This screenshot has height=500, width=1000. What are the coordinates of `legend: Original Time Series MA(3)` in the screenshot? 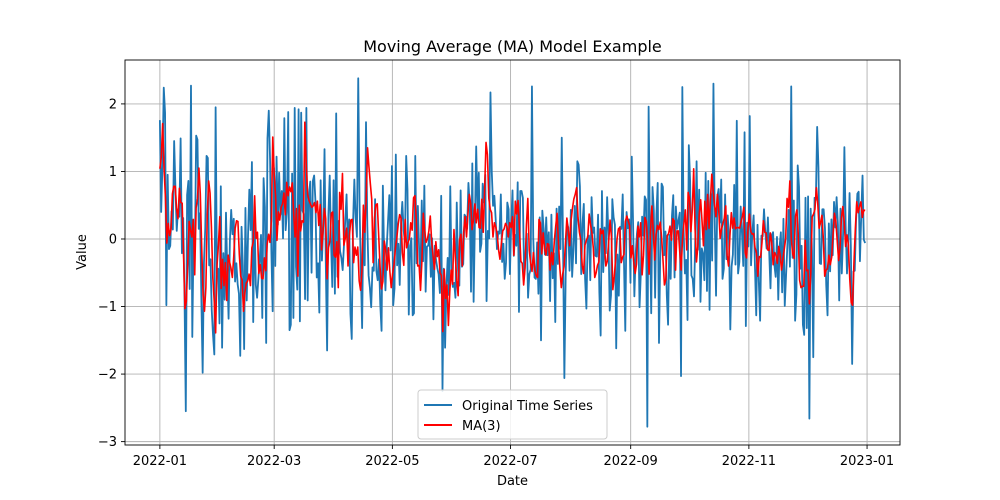 It's located at (512, 414).